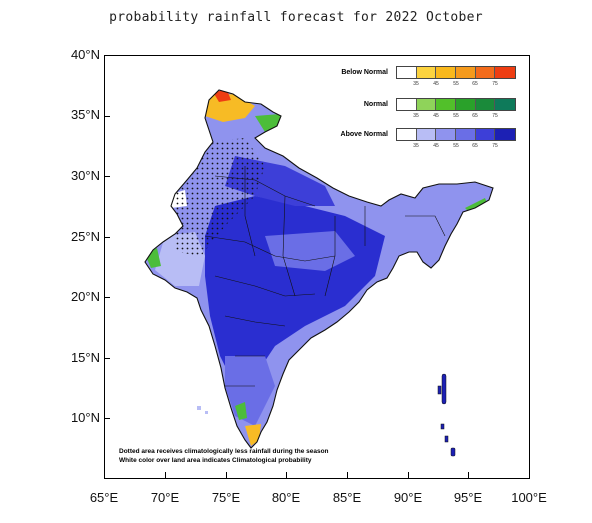  I want to click on lat-tick-label: 40°N, so click(85, 54).